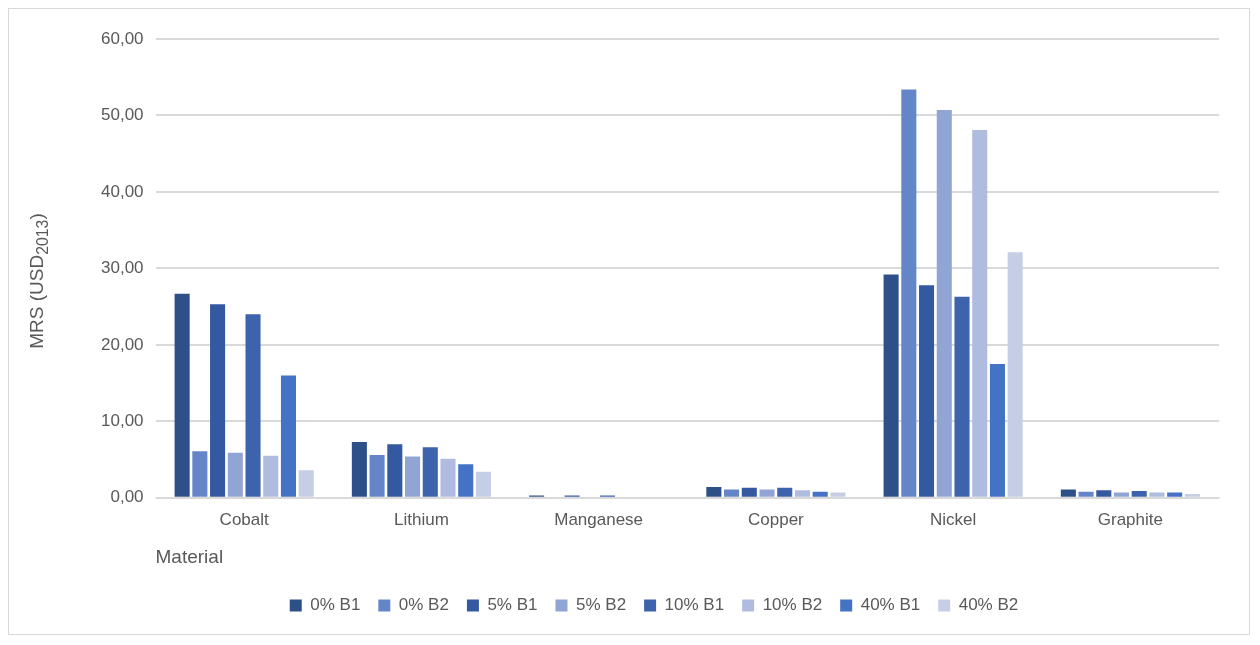  Describe the element at coordinates (776, 519) in the screenshot. I see `x-tick-label: Copper` at that location.